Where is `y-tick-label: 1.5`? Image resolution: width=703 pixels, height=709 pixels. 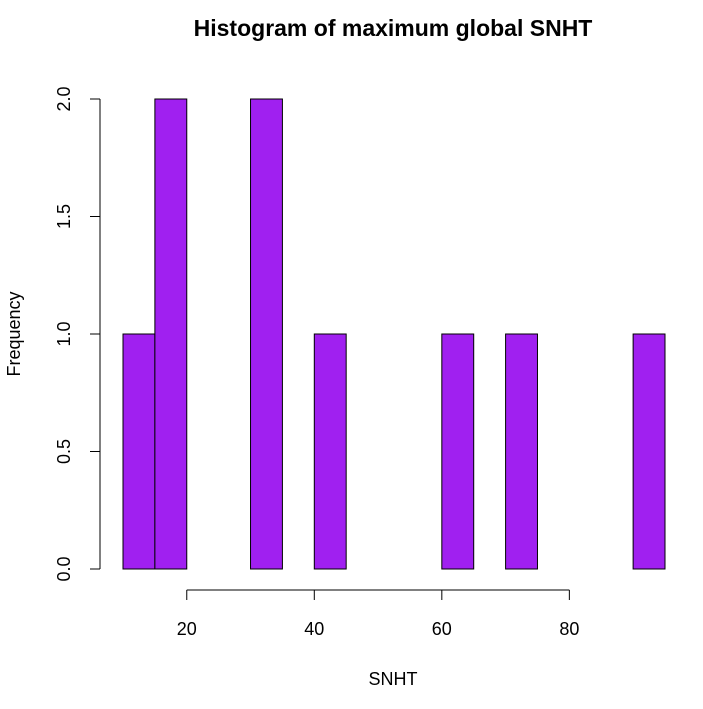 y-tick-label: 1.5 is located at coordinates (64, 216).